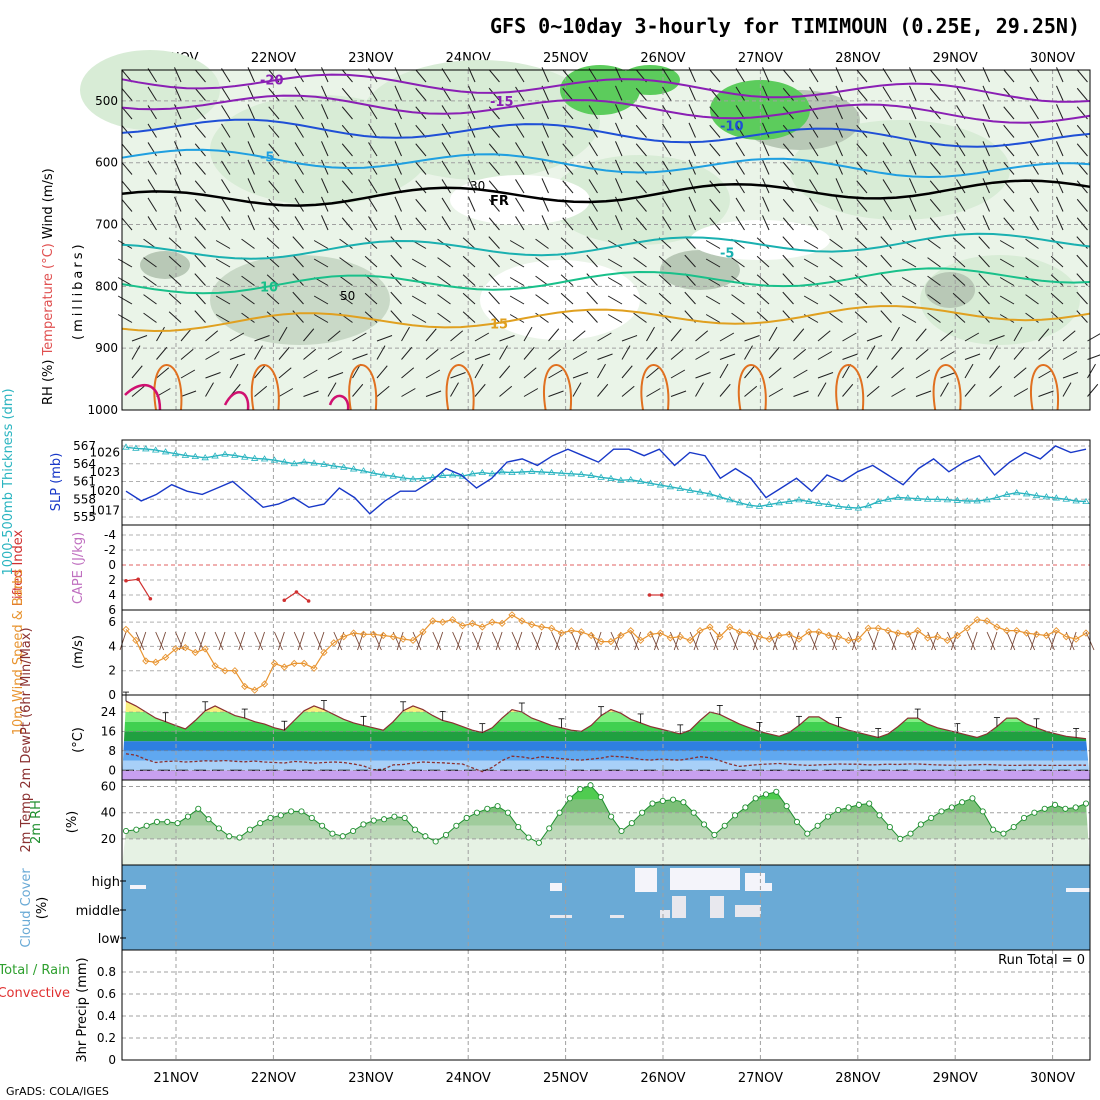 The image size is (1100, 1100). Describe the element at coordinates (112, 770) in the screenshot. I see `temp-tick: 0` at that location.